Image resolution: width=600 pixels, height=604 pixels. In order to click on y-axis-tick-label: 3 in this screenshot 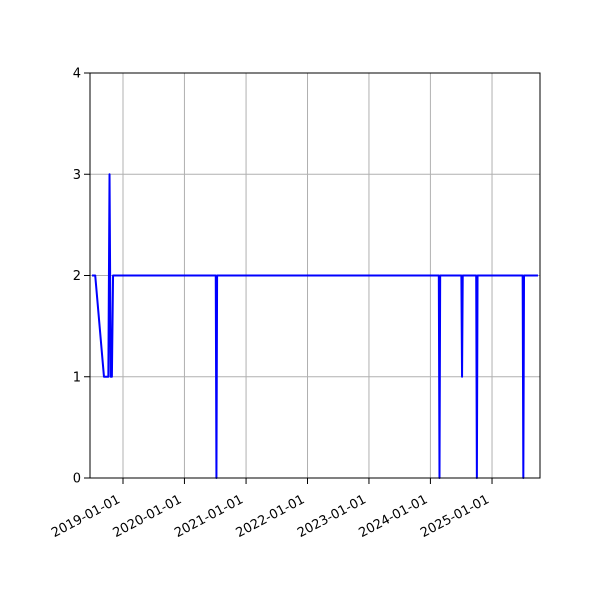, I will do `click(77, 175)`.